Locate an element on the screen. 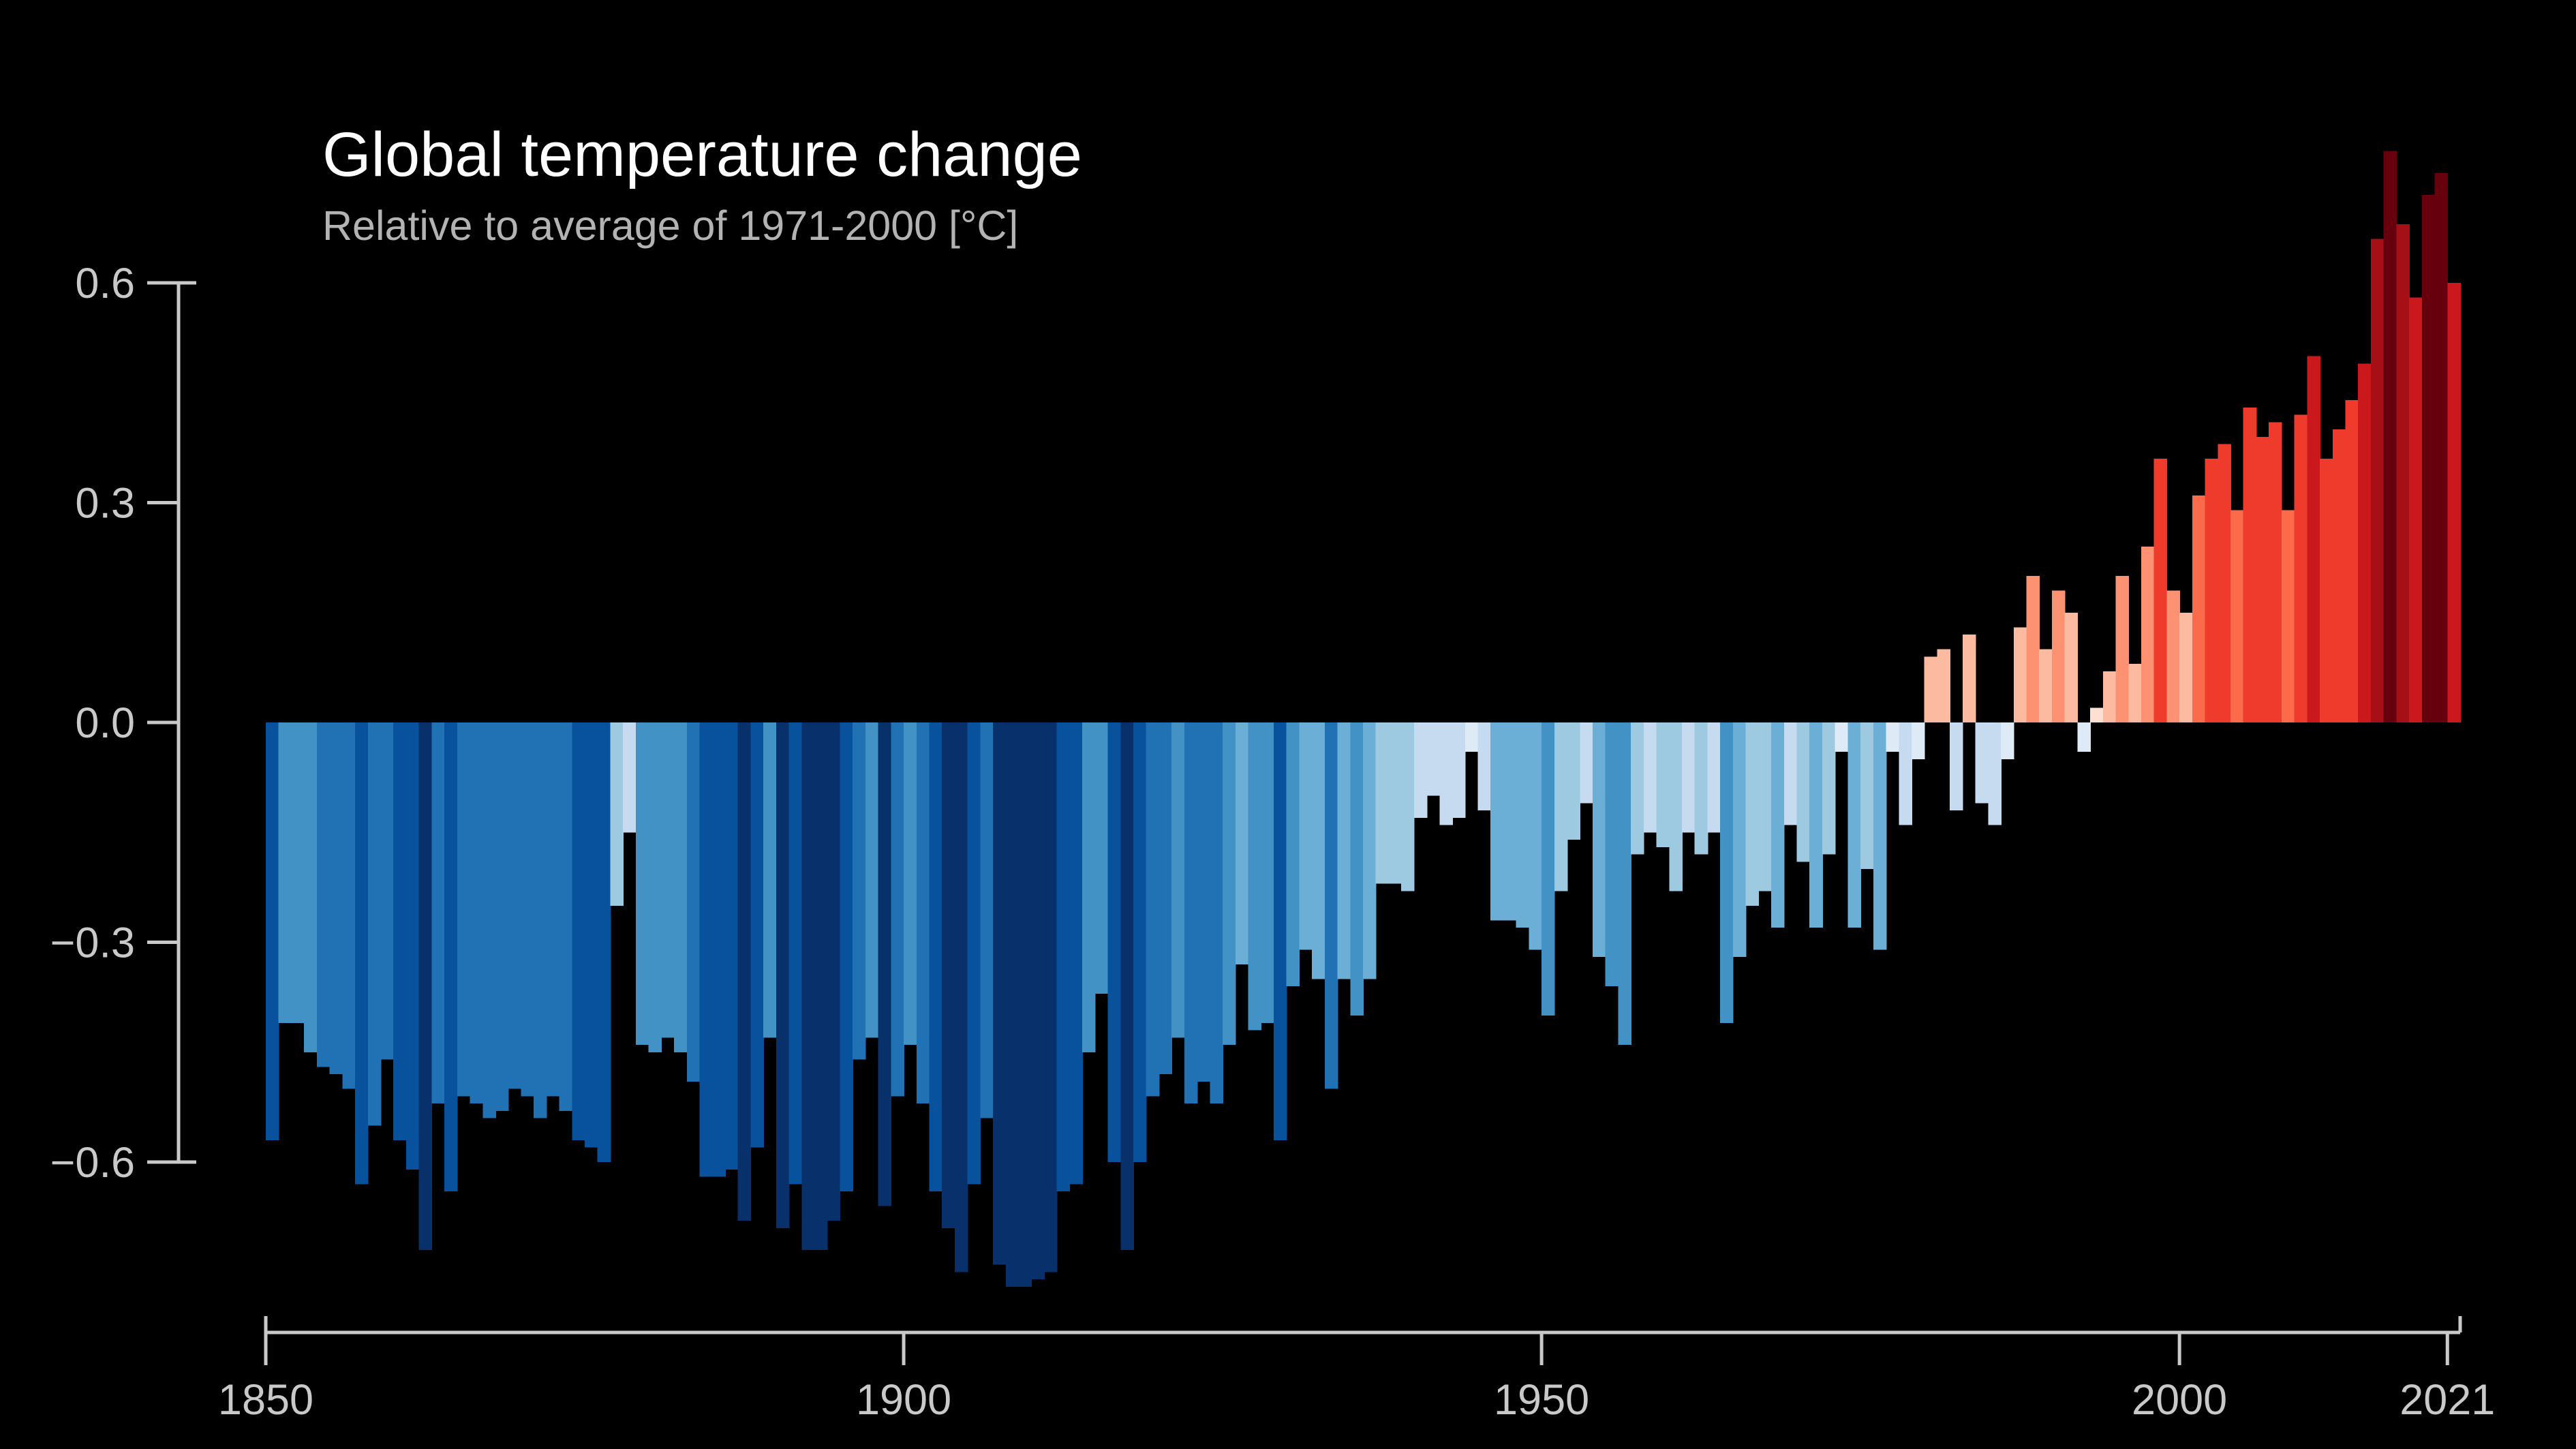 The image size is (2576, 1449). bar-1959 is located at coordinates (1663, 784).